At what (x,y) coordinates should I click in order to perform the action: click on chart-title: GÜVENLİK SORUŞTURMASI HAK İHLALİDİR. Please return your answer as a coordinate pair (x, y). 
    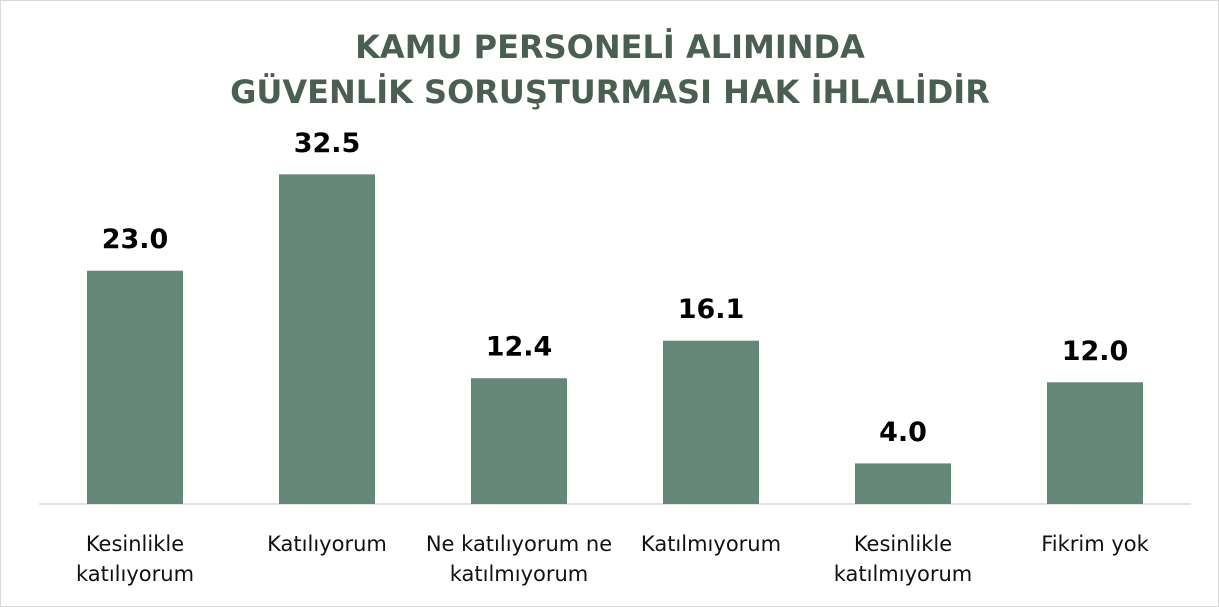
    Looking at the image, I should click on (610, 92).